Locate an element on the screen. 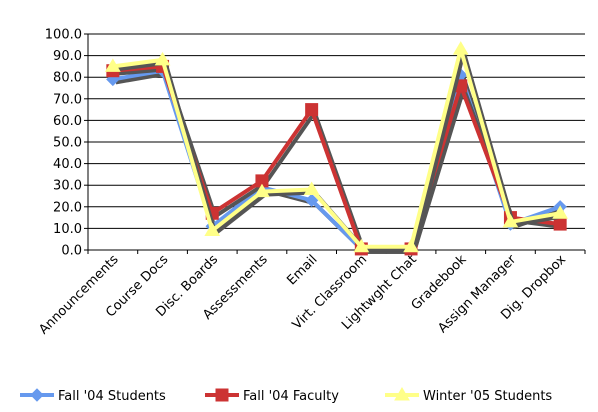 This screenshot has height=412, width=598. legend-item: Fall '04 Faculty is located at coordinates (272, 396).